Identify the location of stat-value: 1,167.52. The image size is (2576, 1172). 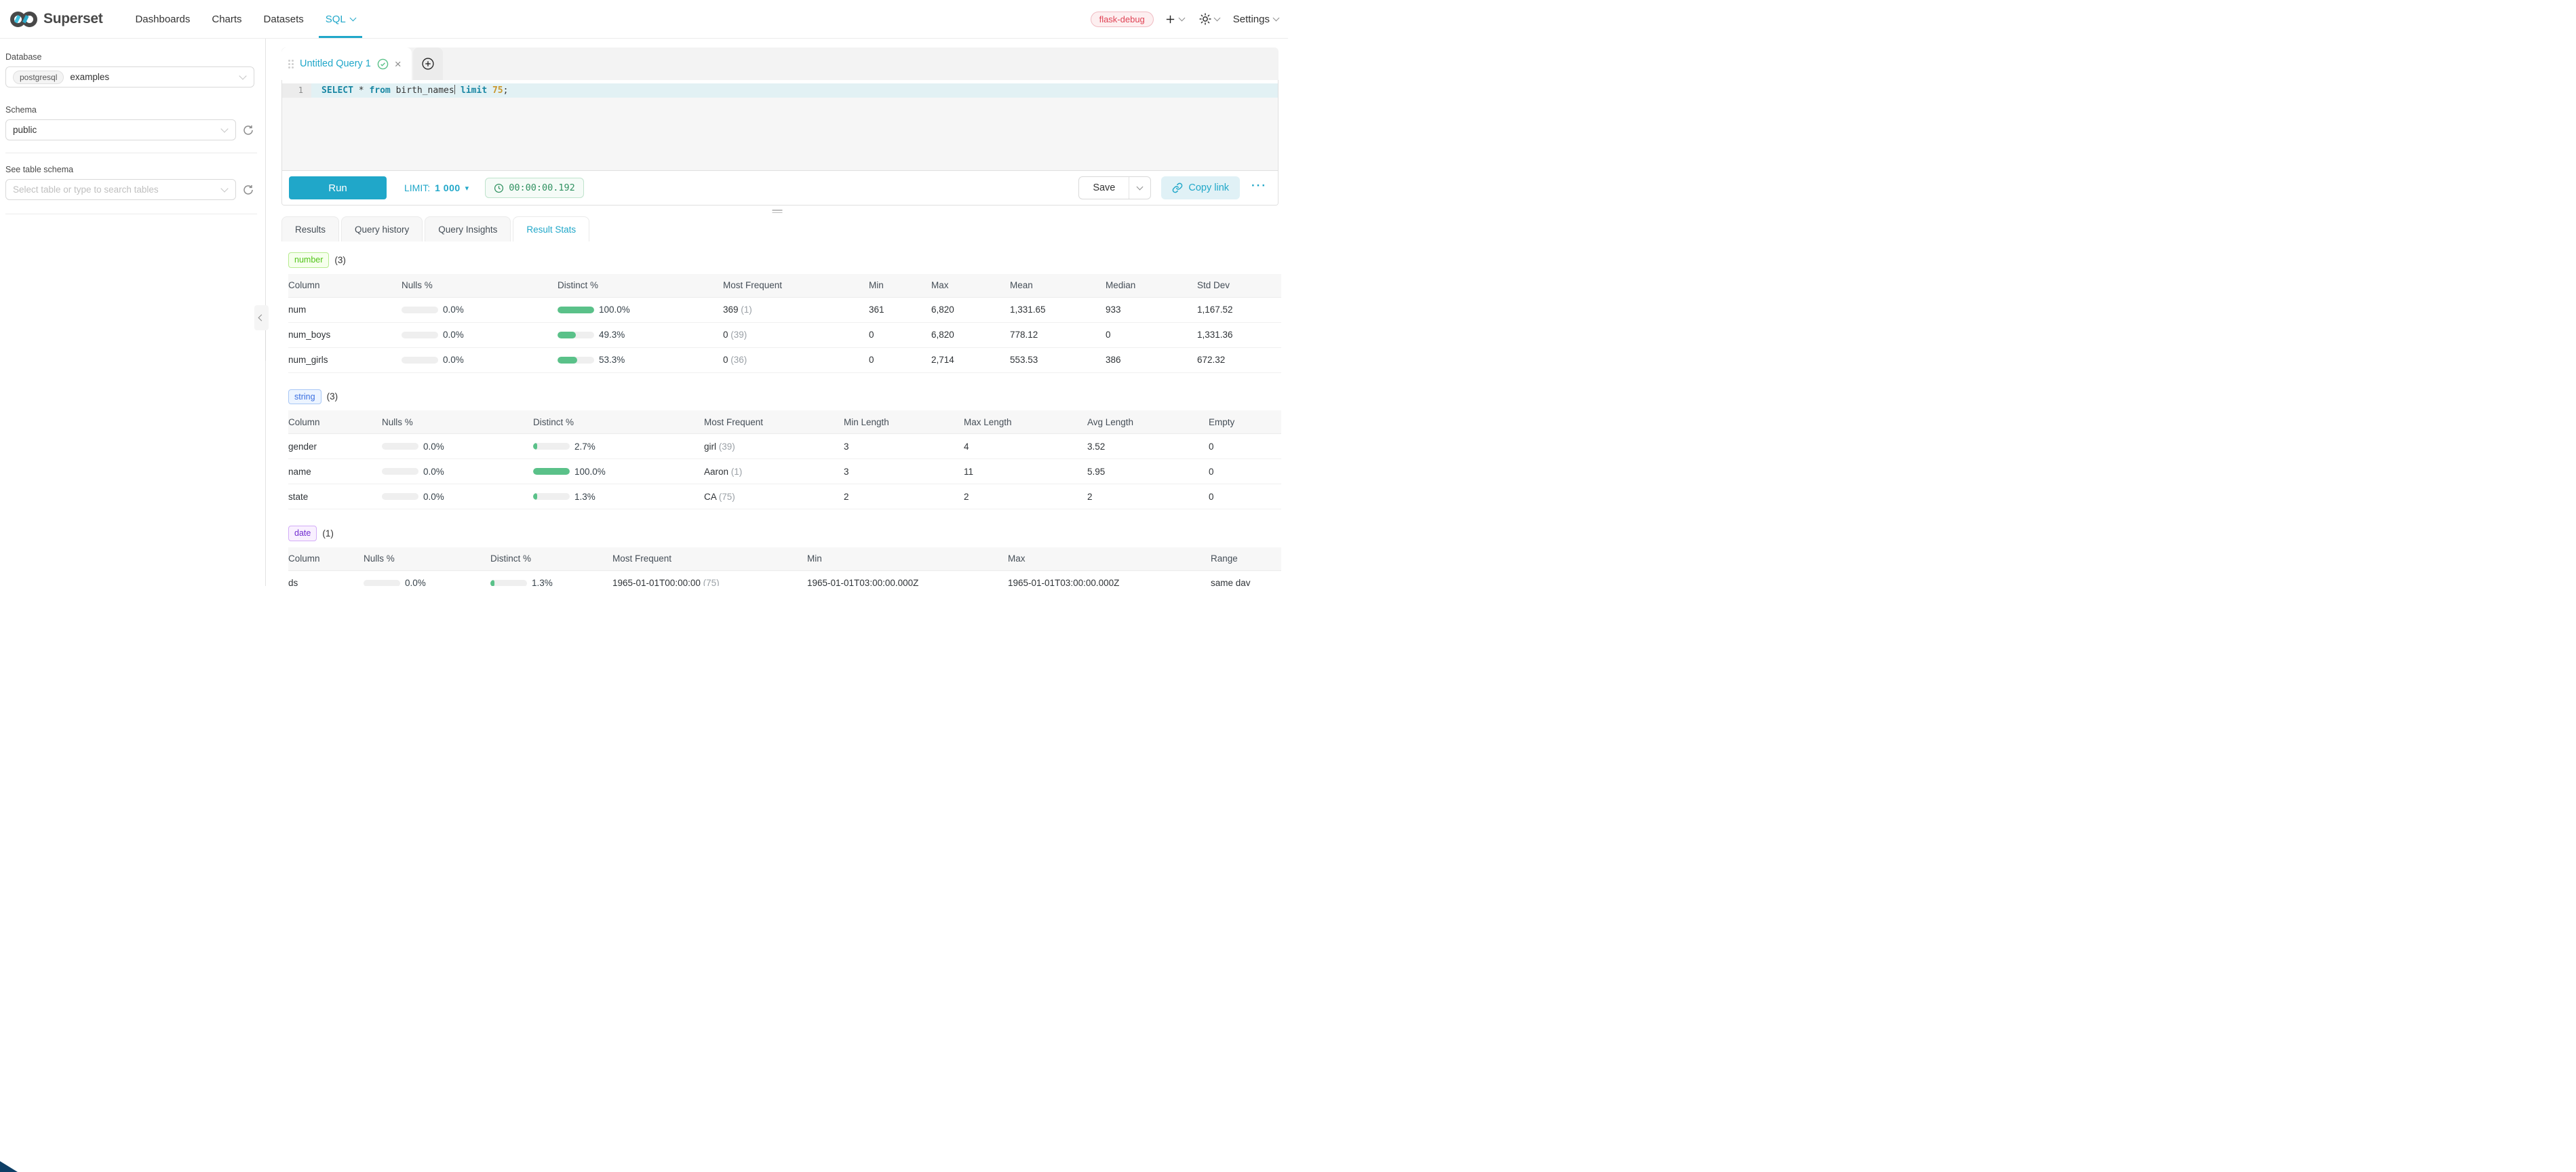
(1215, 310).